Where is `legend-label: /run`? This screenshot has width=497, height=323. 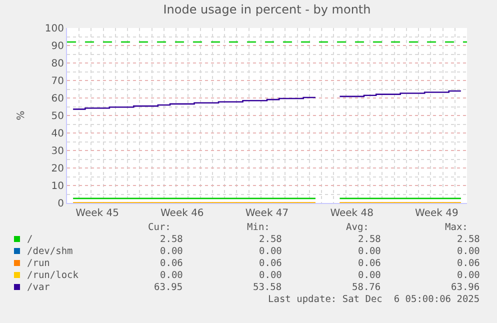 legend-label: /run is located at coordinates (38, 263).